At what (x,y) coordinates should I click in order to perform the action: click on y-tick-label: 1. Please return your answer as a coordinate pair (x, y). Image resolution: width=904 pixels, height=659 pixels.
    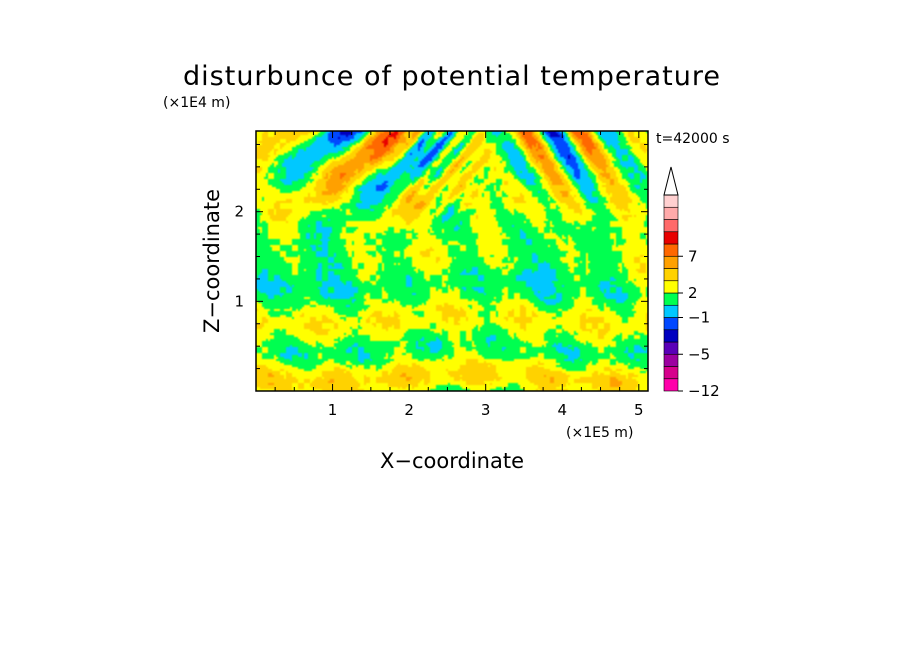
    Looking at the image, I should click on (239, 301).